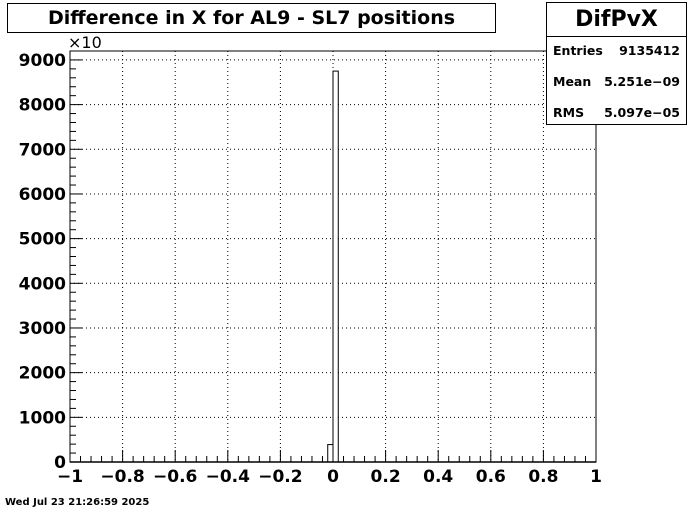 The height and width of the screenshot is (514, 700). I want to click on y-axis-ticks: 0 1000 2000 3000 4000 5000 6000 7000 8000 9000, so click(50, 261).